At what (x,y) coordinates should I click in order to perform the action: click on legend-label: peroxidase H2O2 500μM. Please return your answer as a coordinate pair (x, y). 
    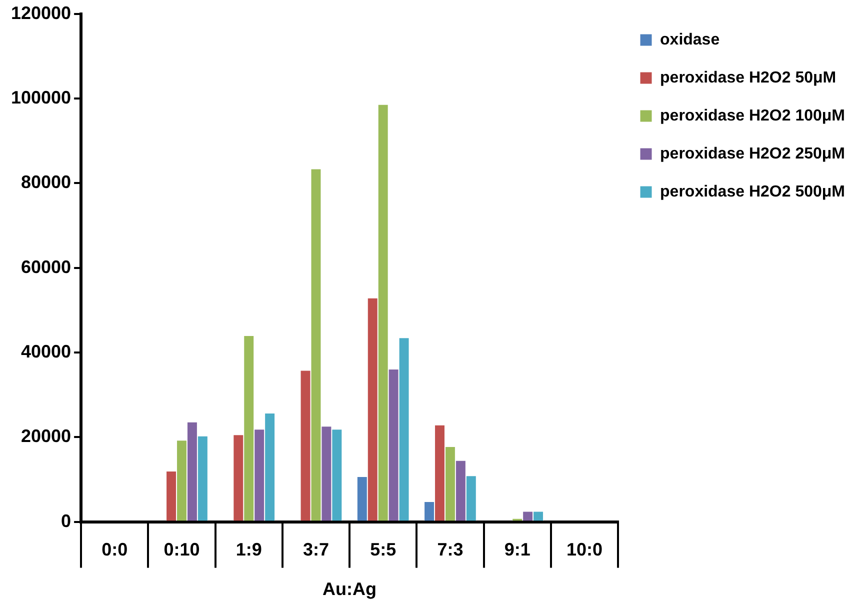
    Looking at the image, I should click on (752, 191).